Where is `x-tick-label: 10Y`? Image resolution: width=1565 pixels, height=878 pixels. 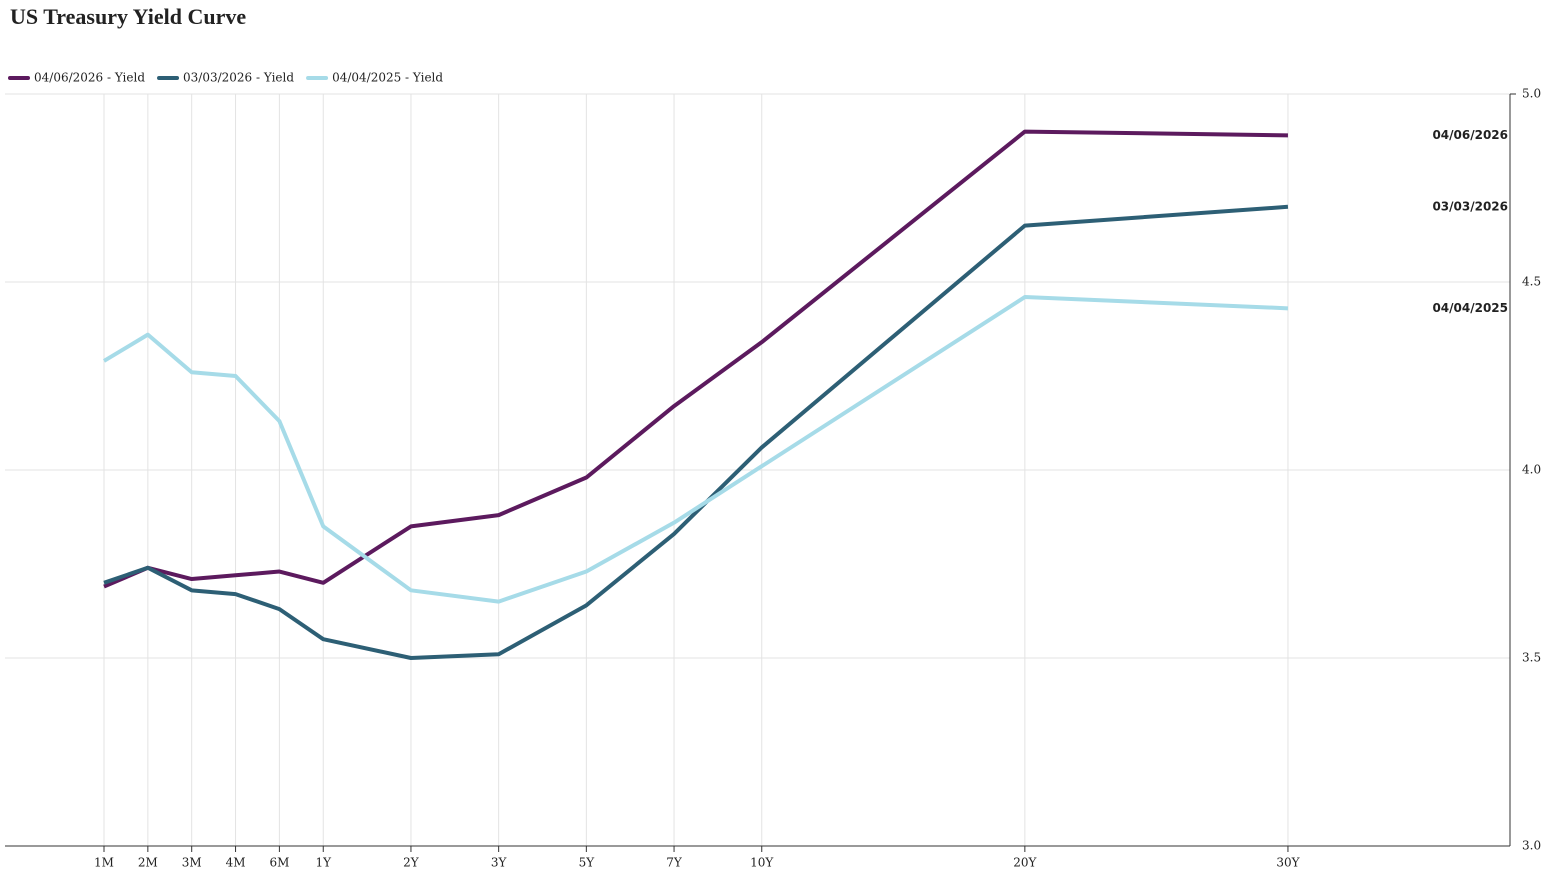
x-tick-label: 10Y is located at coordinates (762, 863).